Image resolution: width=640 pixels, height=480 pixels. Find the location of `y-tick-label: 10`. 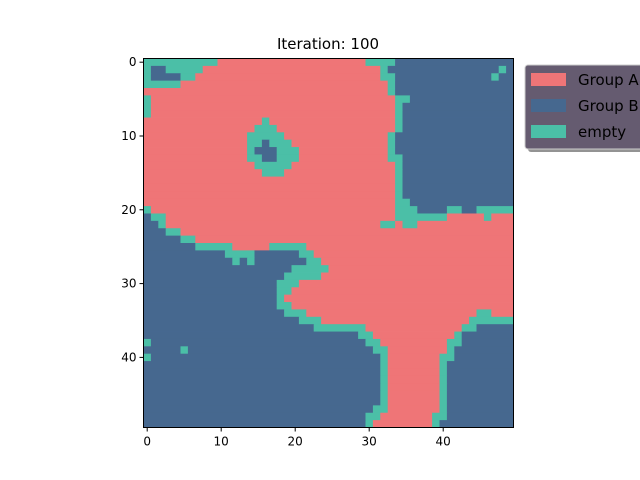

y-tick-label: 10 is located at coordinates (128, 136).